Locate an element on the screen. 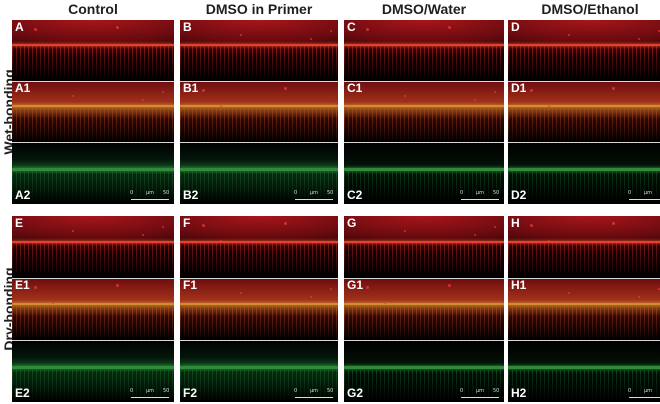 The width and height of the screenshot is (660, 404). micrograph-panel: B B1 B2 0 μm 50 is located at coordinates (259, 112).